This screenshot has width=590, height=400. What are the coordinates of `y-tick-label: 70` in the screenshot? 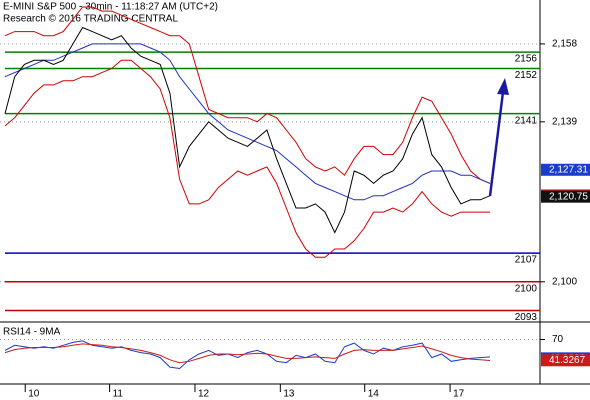 It's located at (558, 339).